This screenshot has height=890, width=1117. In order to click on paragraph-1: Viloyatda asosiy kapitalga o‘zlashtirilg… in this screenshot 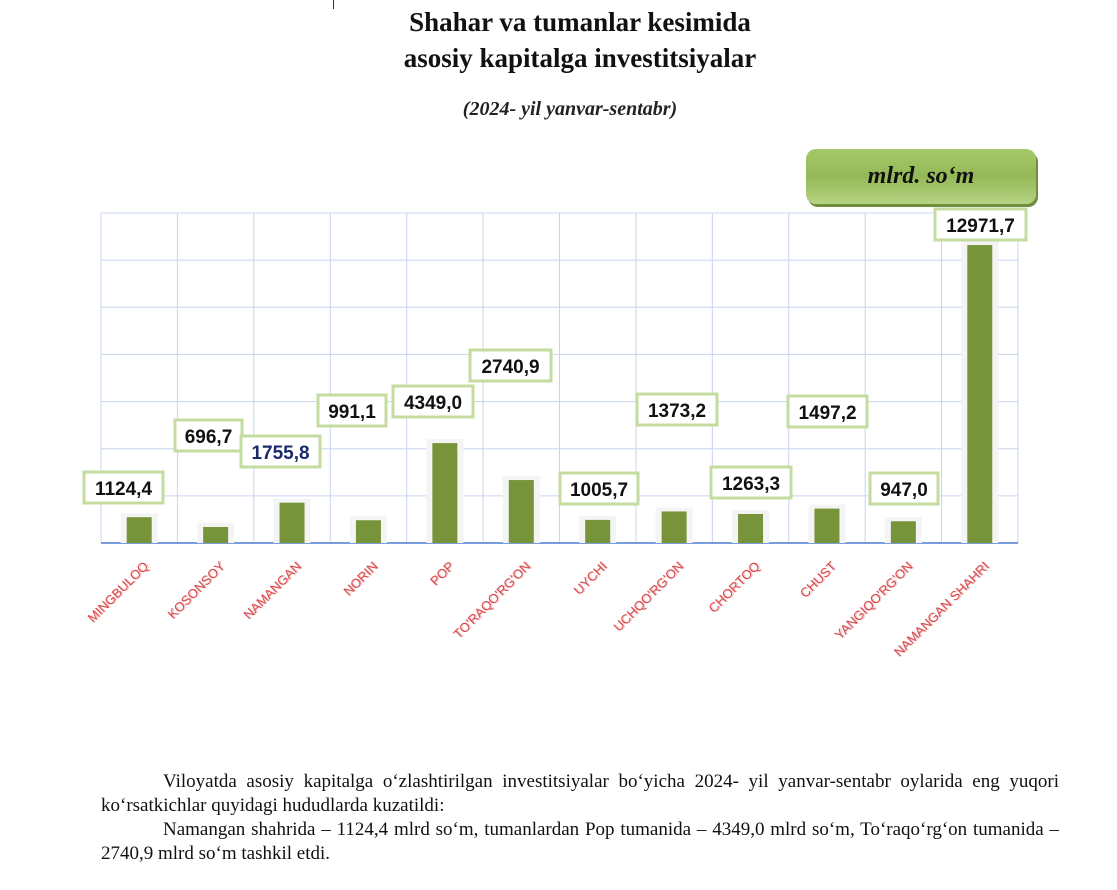, I will do `click(580, 793)`.